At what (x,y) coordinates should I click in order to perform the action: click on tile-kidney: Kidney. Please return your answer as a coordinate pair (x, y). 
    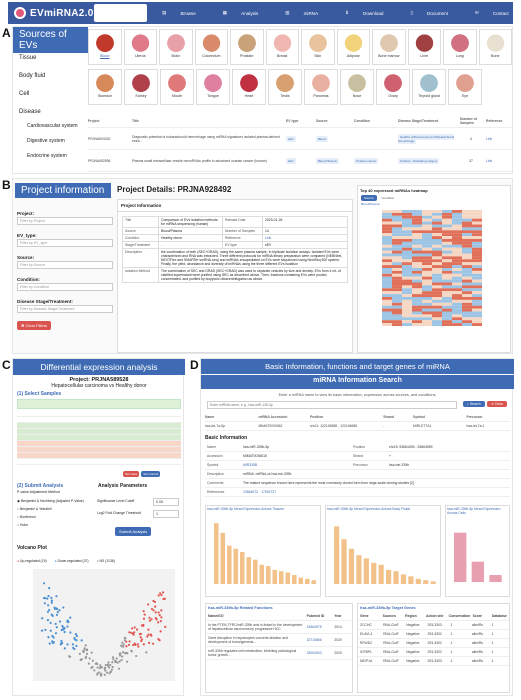
    Looking at the image, I should click on (141, 87).